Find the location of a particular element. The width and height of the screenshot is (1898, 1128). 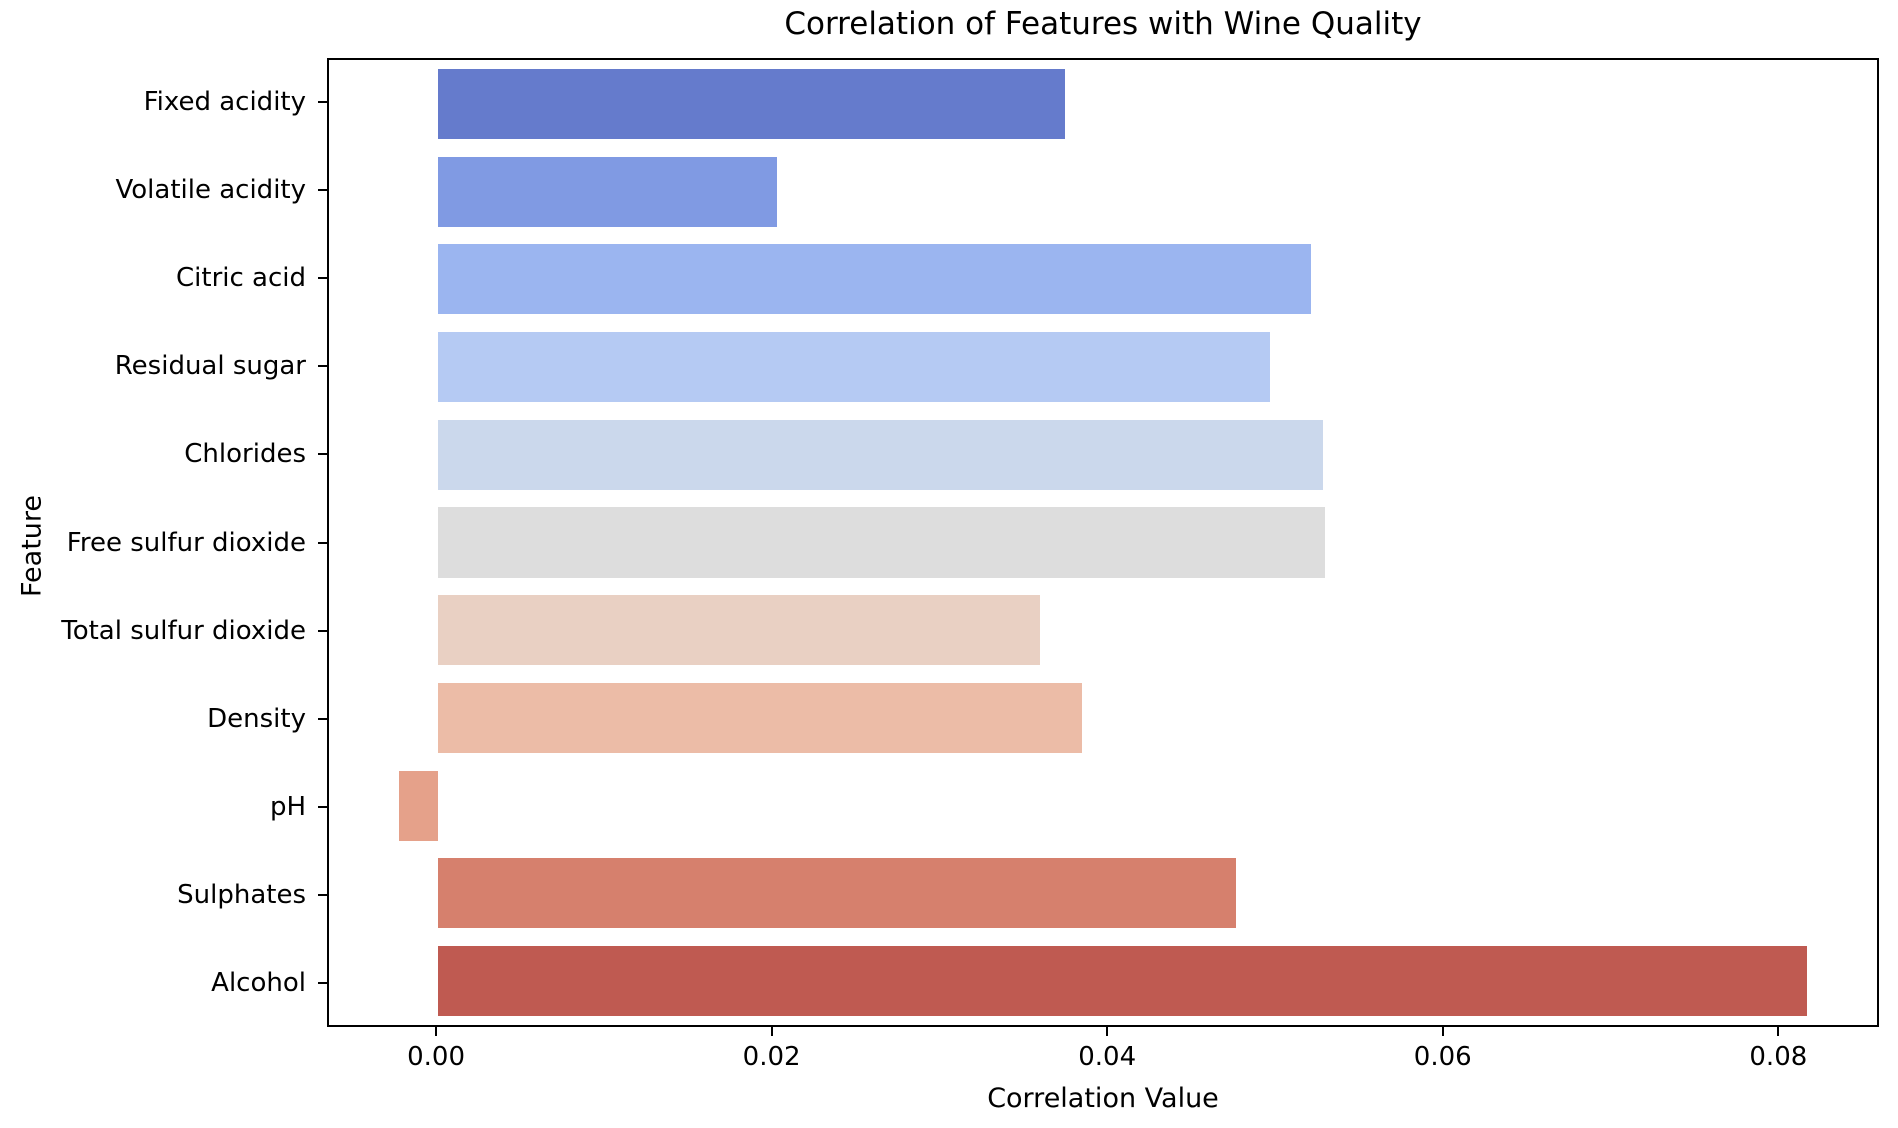

bar-free-sulfur-dioxide is located at coordinates (881, 542).